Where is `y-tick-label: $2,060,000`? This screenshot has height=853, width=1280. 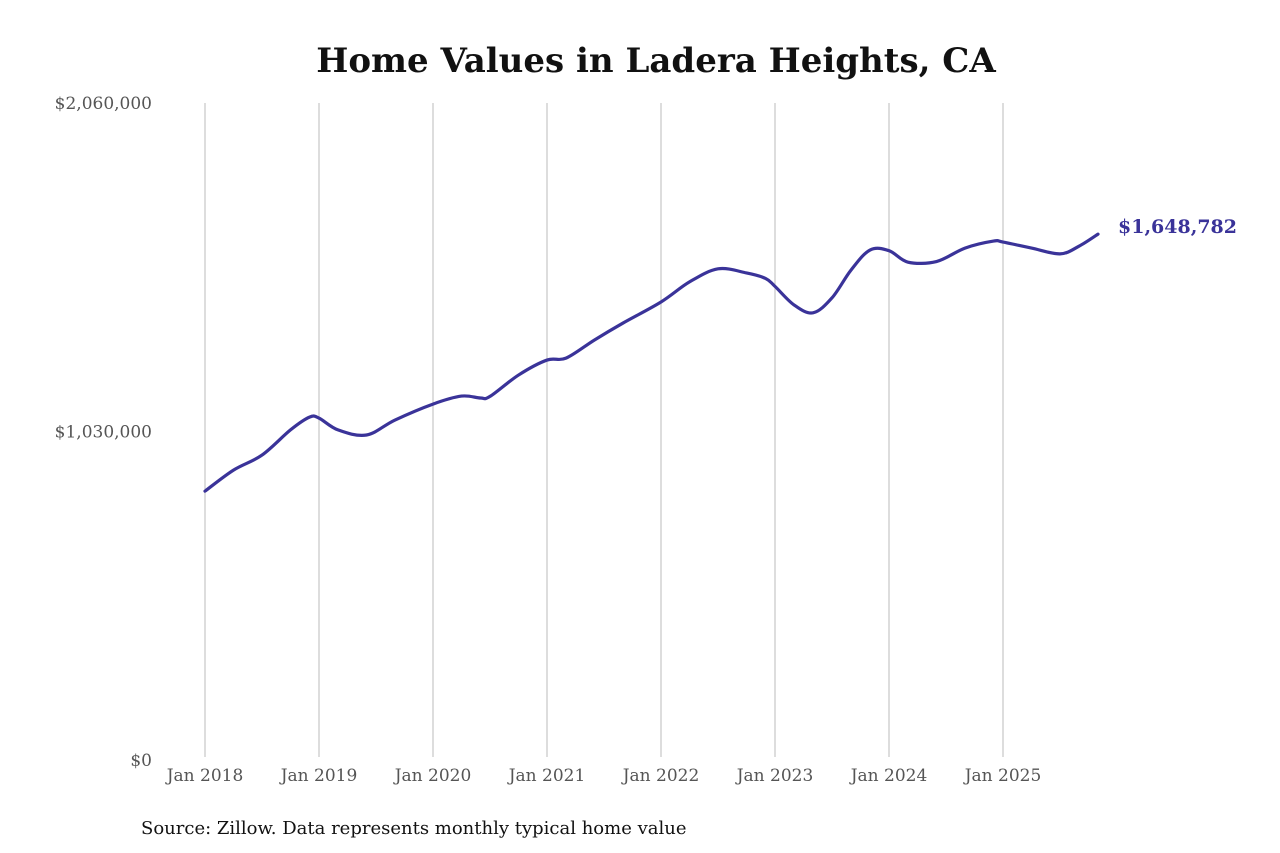
y-tick-label: $2,060,000 is located at coordinates (103, 104).